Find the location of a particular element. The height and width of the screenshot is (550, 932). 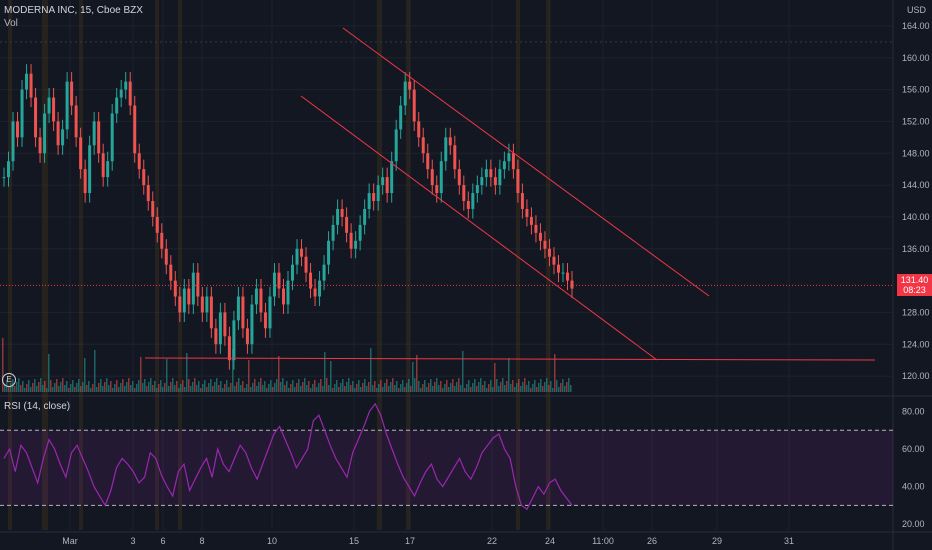

x-tick-label: 6 is located at coordinates (162, 541).